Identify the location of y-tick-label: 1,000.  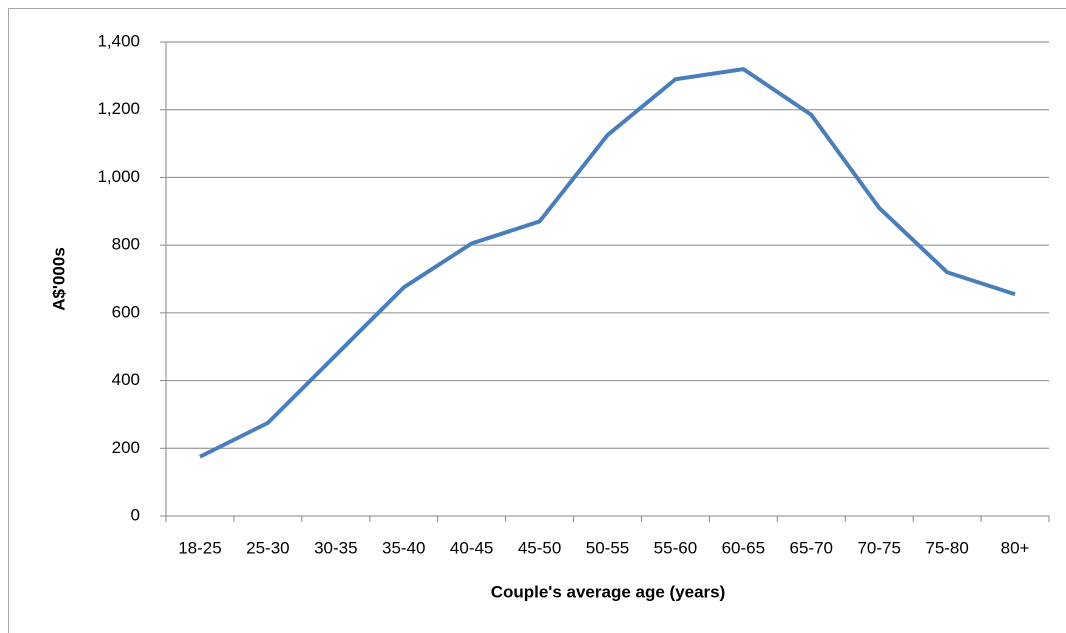
(118, 176).